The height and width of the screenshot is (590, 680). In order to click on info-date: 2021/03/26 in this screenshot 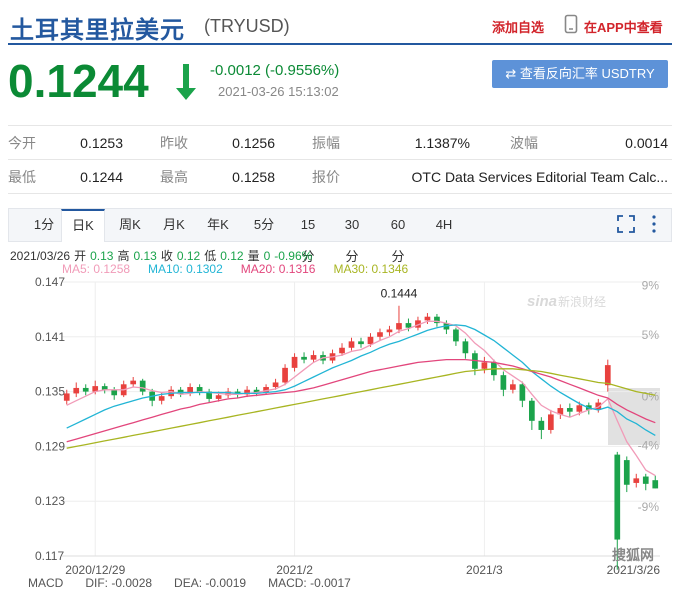, I will do `click(40, 256)`.